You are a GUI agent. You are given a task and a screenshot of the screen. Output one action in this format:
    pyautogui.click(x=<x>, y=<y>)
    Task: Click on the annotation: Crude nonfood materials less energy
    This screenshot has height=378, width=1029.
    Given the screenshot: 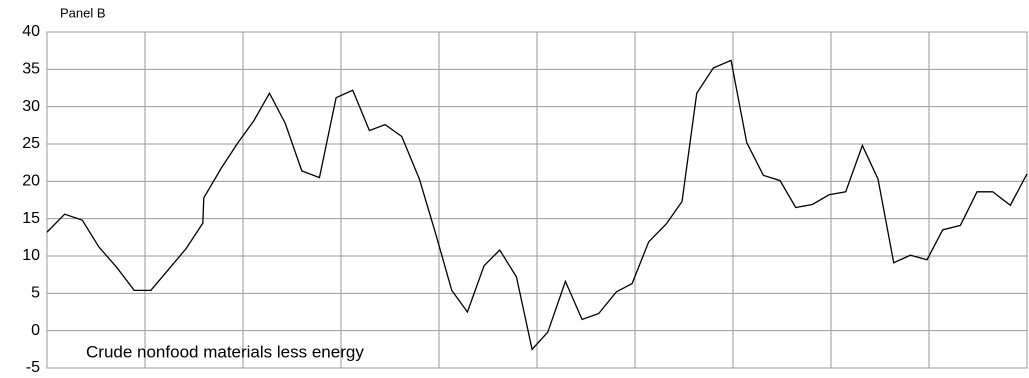 What is the action you would take?
    pyautogui.click(x=225, y=351)
    